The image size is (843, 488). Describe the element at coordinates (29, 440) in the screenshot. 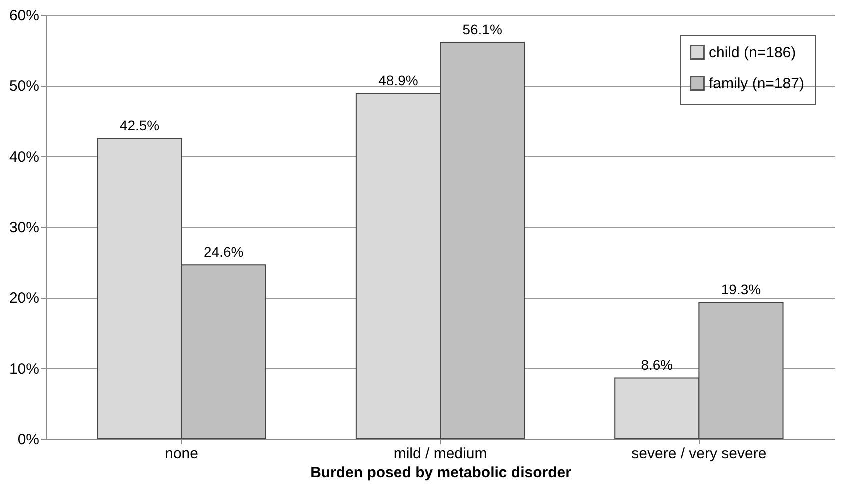

I see `y-tick-label: 0%` at that location.